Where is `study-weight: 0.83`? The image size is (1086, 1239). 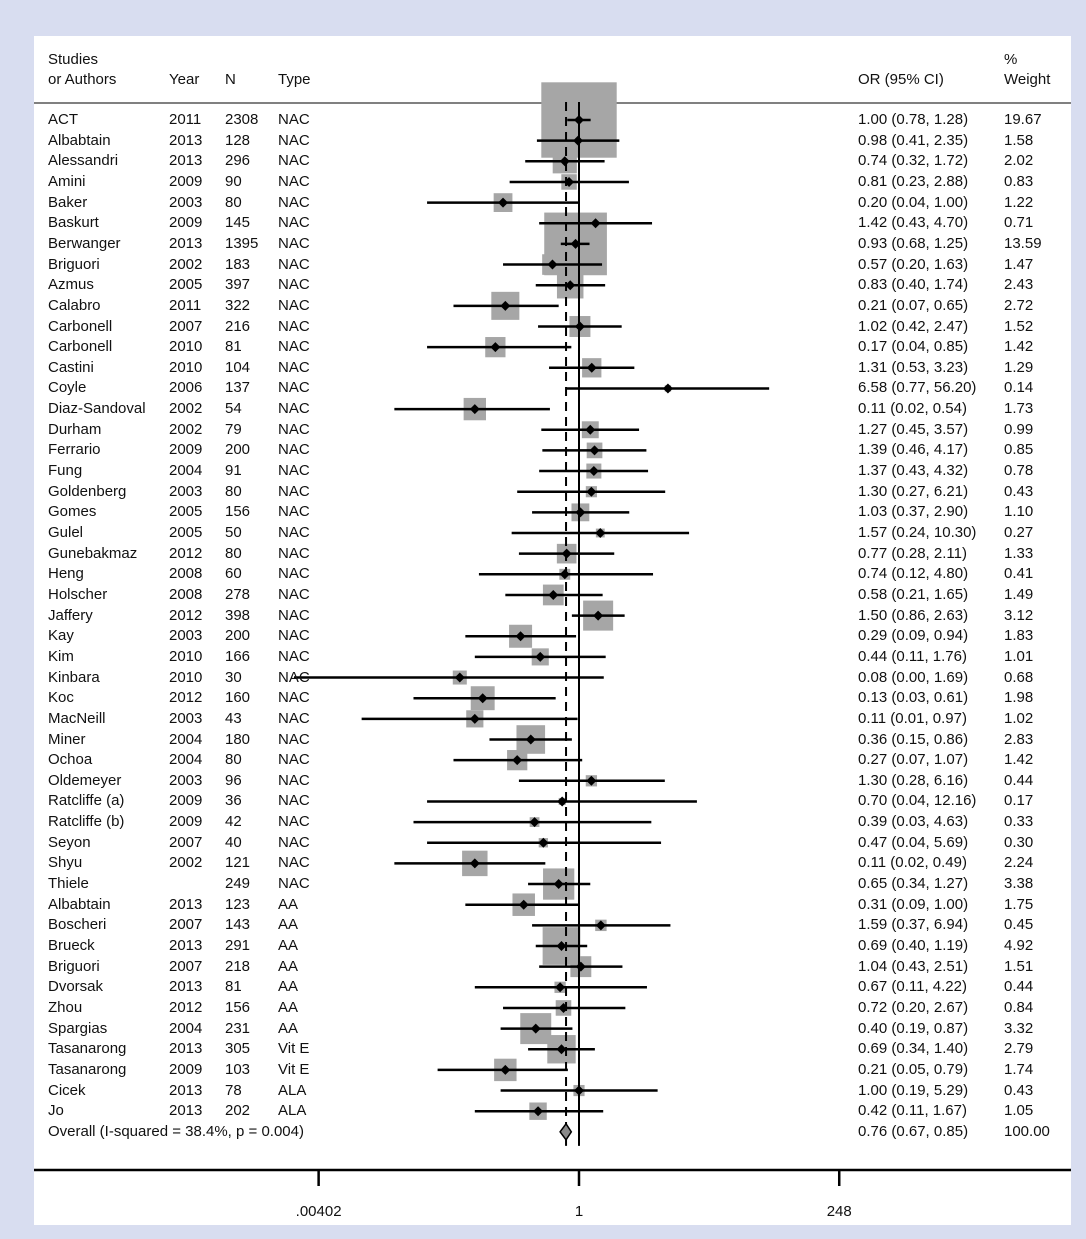
study-weight: 0.83 is located at coordinates (1019, 181).